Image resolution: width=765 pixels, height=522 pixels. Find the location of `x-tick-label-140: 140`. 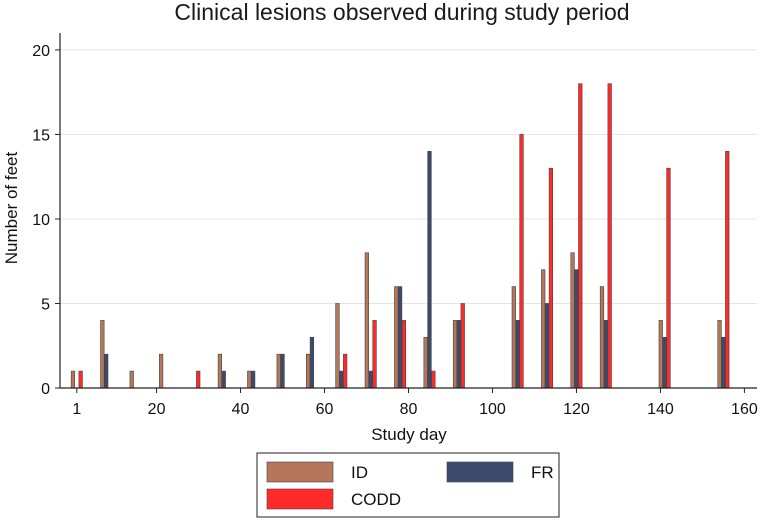

x-tick-label-140: 140 is located at coordinates (660, 409).